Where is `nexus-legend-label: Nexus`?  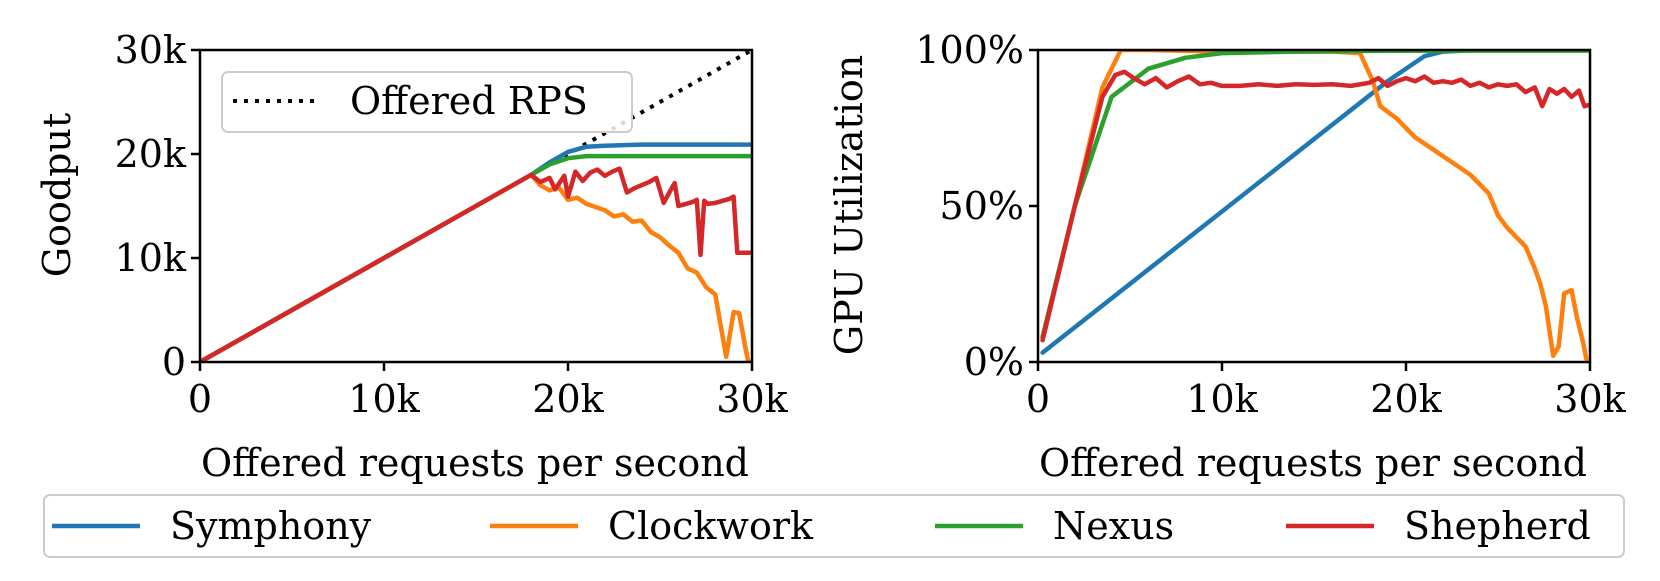
nexus-legend-label: Nexus is located at coordinates (1113, 526).